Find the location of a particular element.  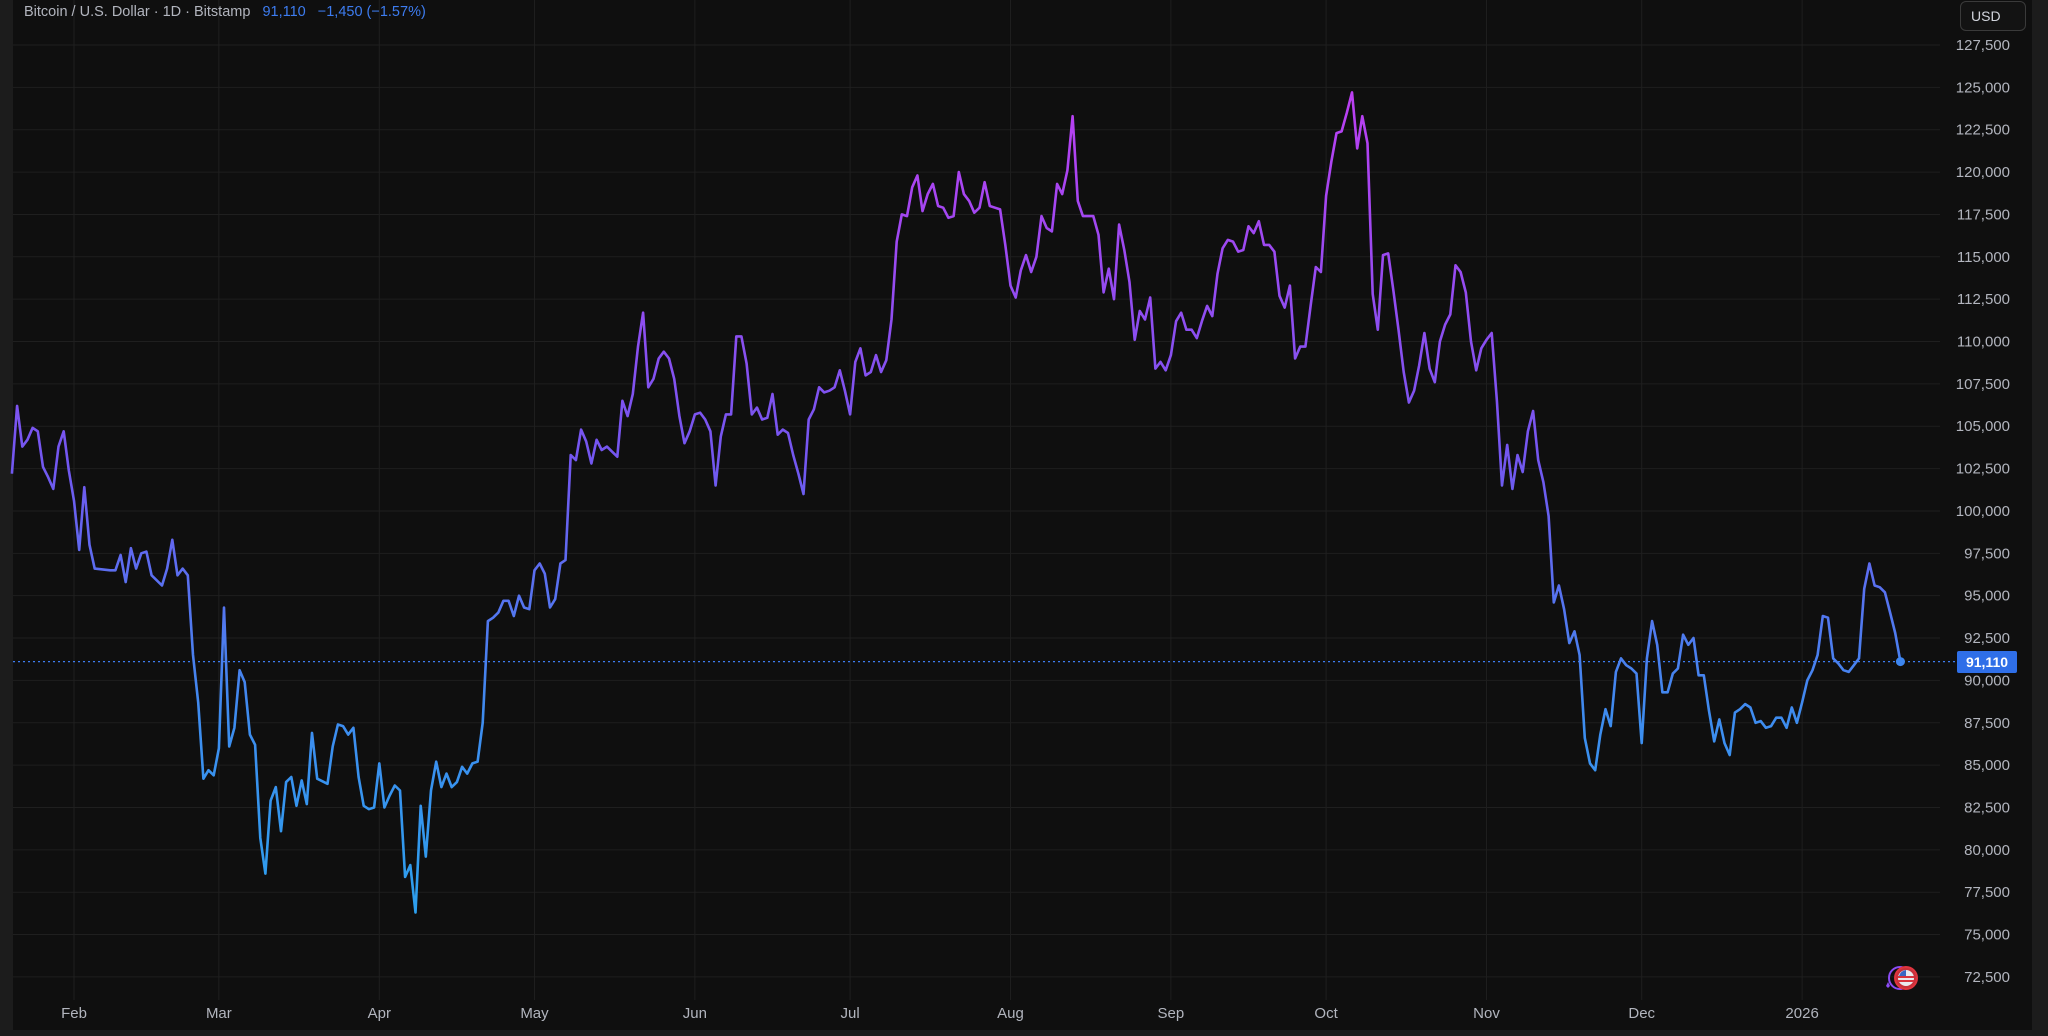

last-price-dot is located at coordinates (1900, 662).